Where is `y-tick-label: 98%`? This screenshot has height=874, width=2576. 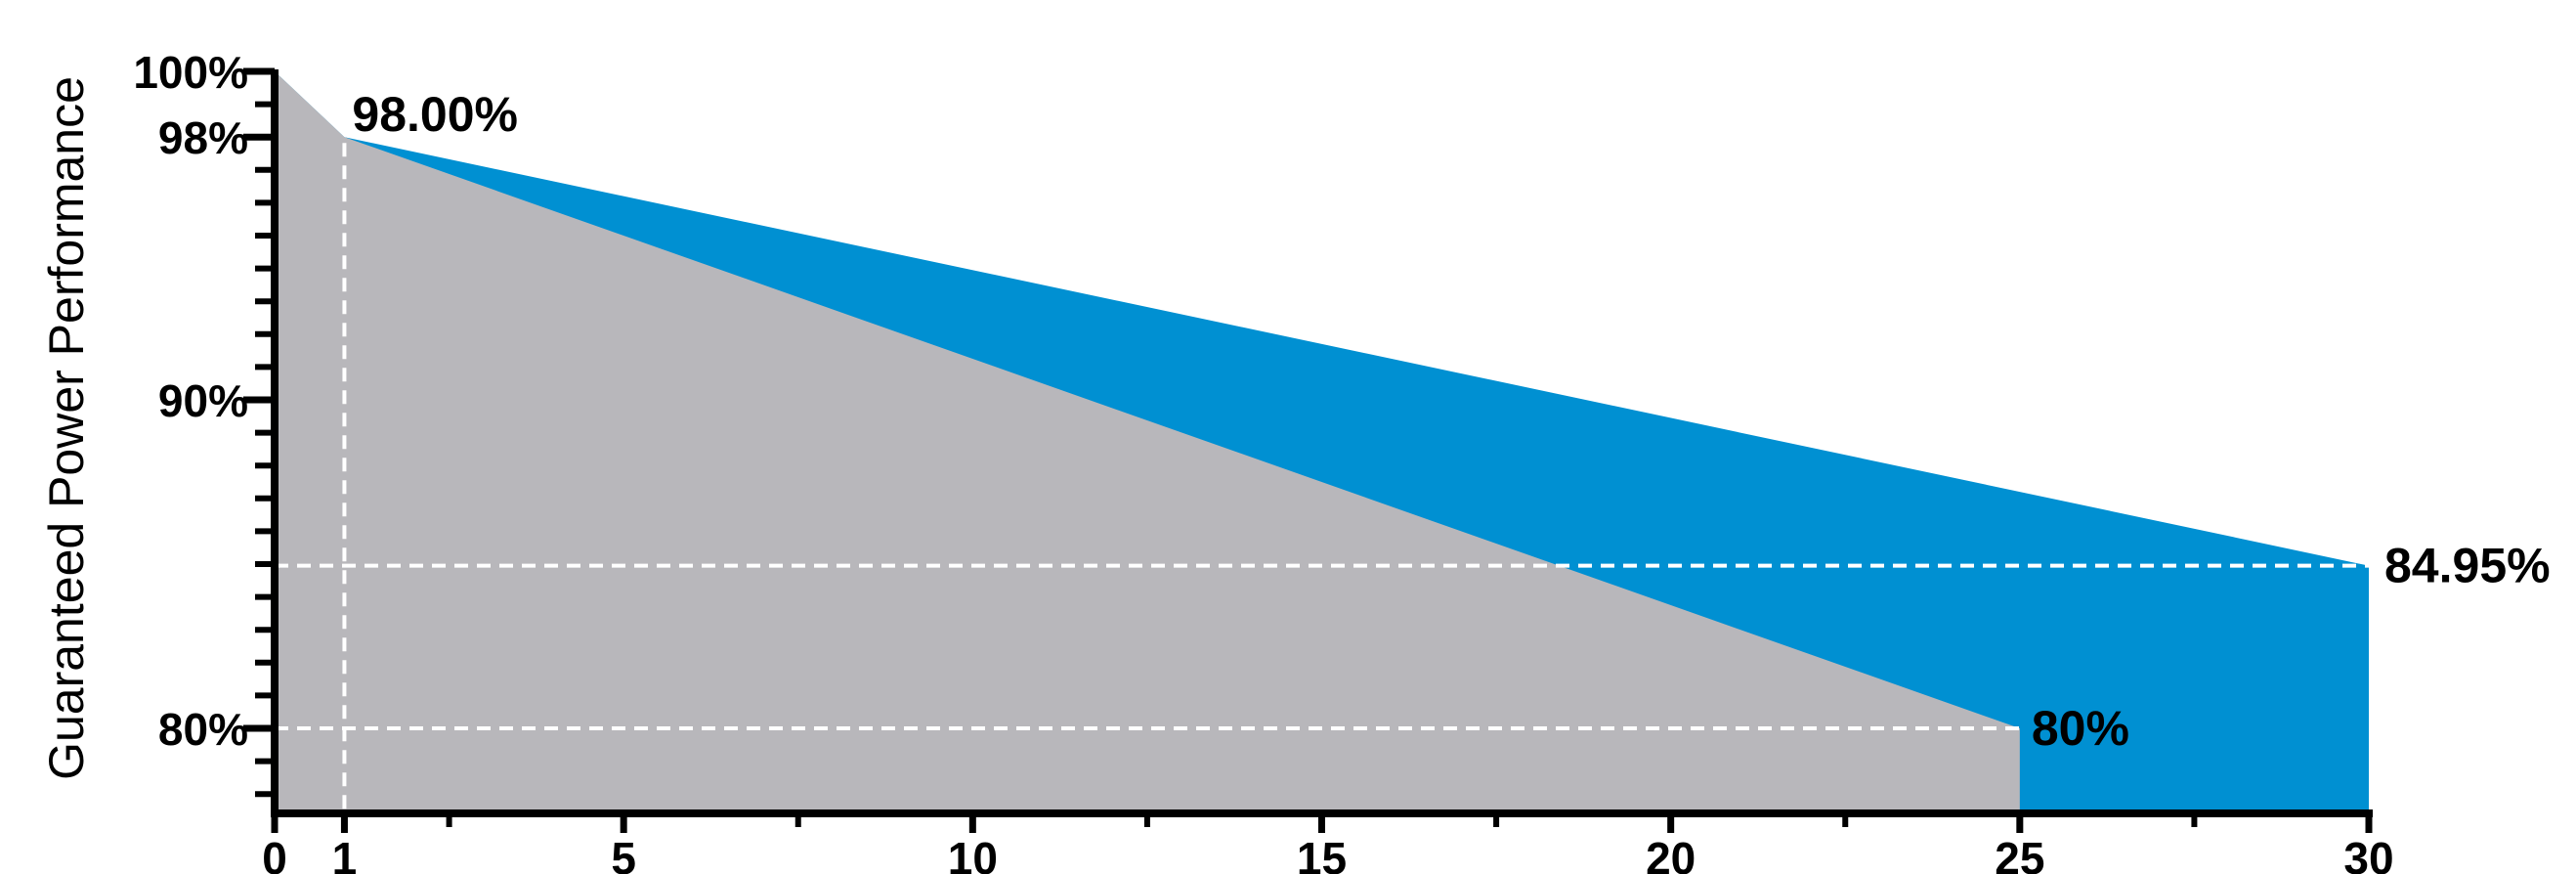 y-tick-label: 98% is located at coordinates (203, 137).